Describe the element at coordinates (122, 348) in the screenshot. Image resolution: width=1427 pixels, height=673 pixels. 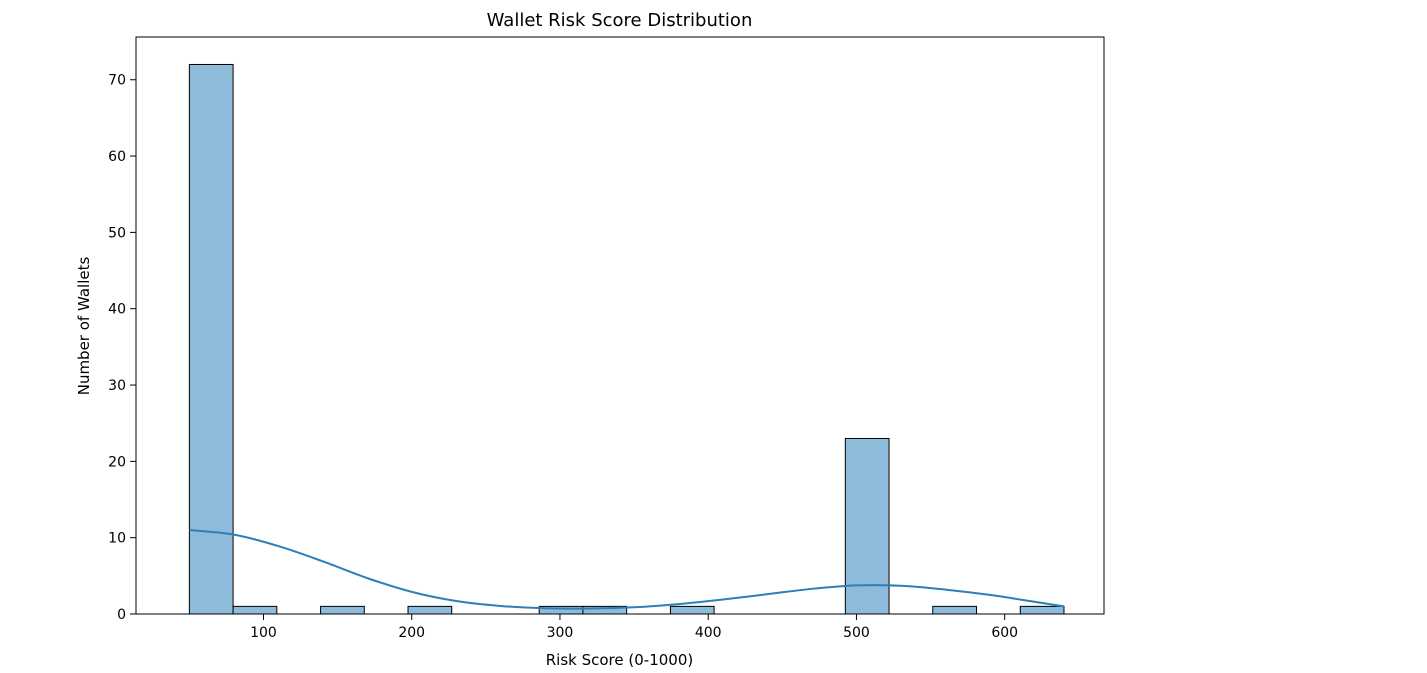
I see `y-axis: 0 10 20 30 40 50 60 70` at that location.